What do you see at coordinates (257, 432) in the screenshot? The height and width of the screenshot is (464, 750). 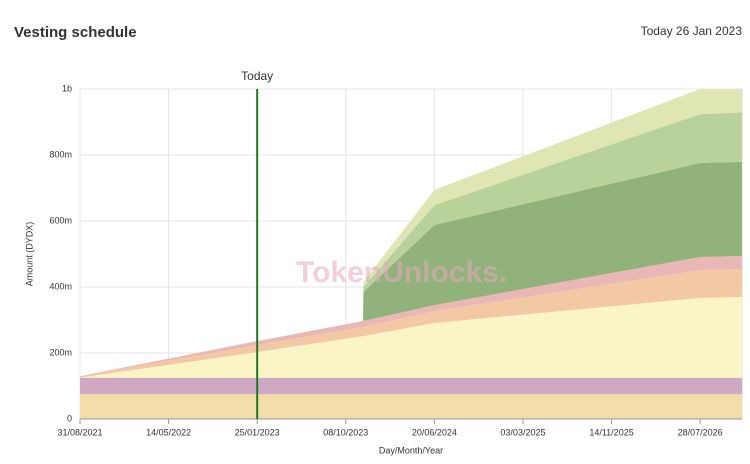 I see `x-tick-label: 25/01/2023` at bounding box center [257, 432].